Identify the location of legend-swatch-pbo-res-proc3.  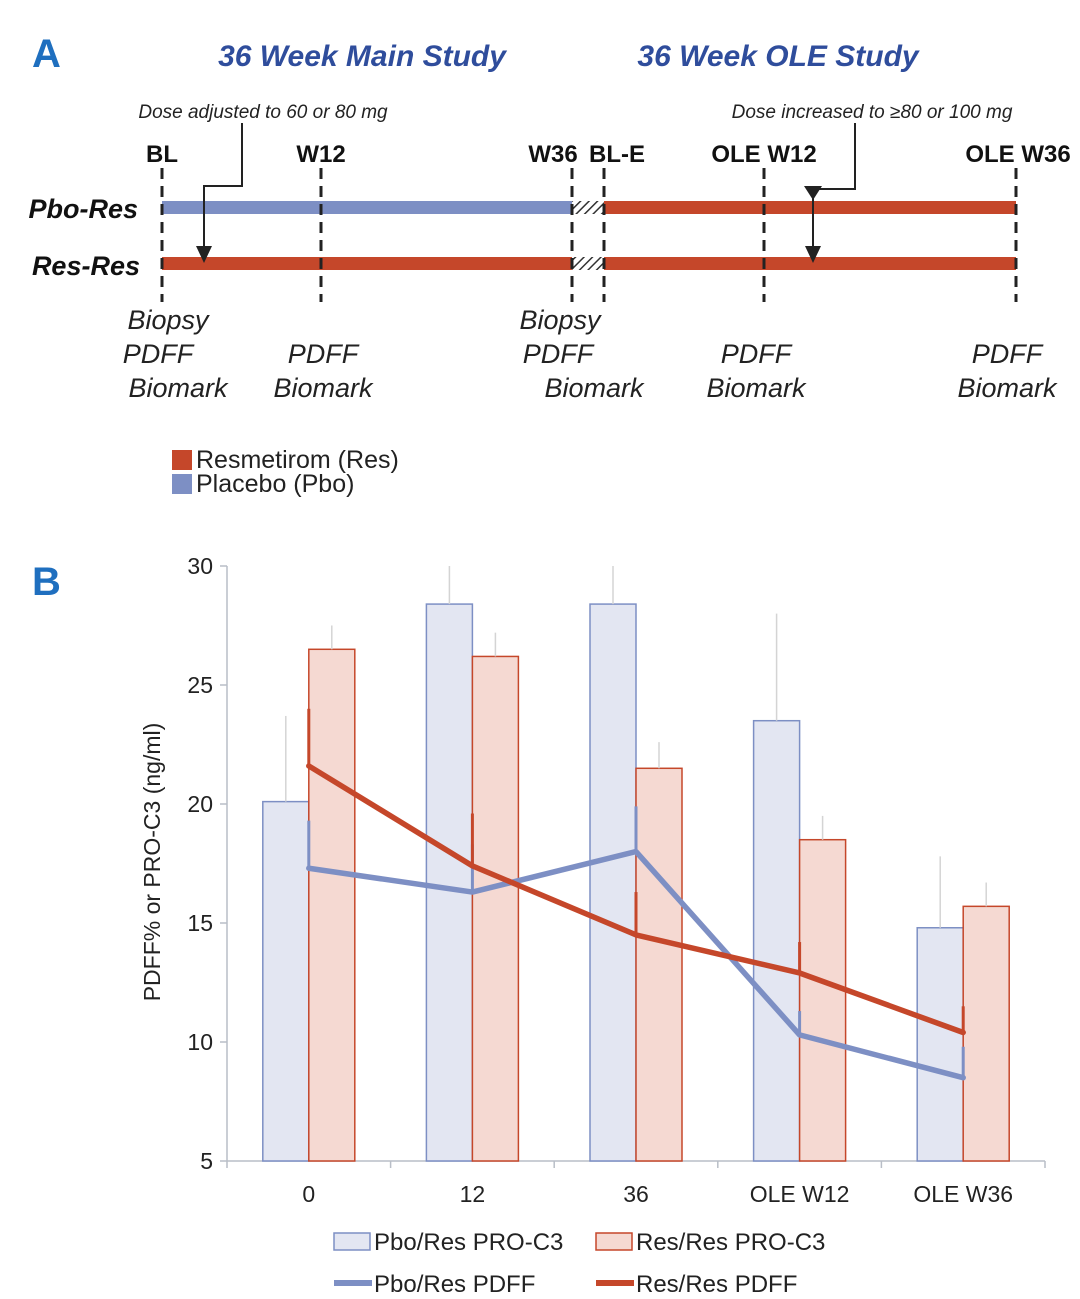
(352, 1241).